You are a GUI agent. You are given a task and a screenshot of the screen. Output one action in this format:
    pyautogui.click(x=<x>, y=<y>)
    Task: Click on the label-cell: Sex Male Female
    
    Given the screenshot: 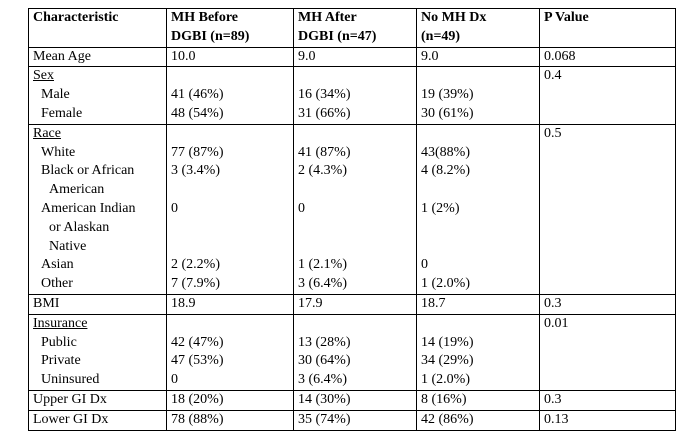 What is the action you would take?
    pyautogui.click(x=97, y=95)
    